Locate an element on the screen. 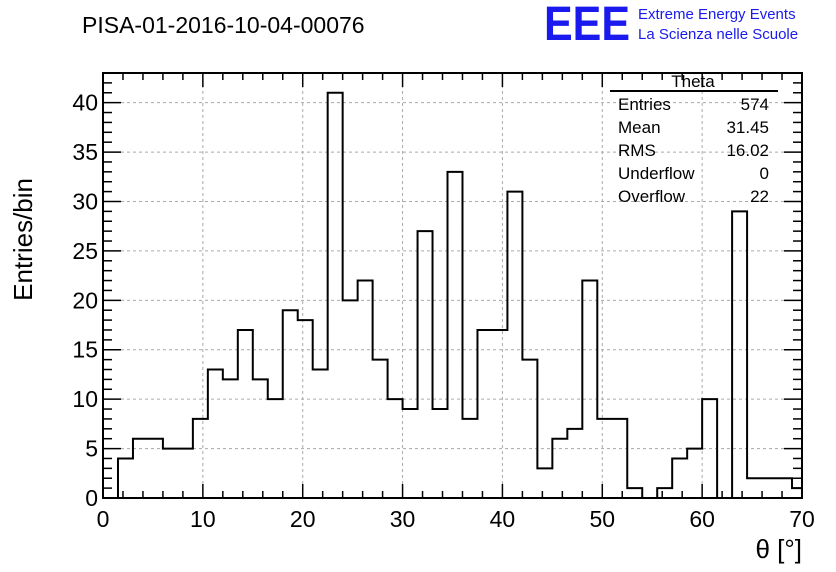 The image size is (836, 572). stats-row-label: Mean is located at coordinates (639, 127).